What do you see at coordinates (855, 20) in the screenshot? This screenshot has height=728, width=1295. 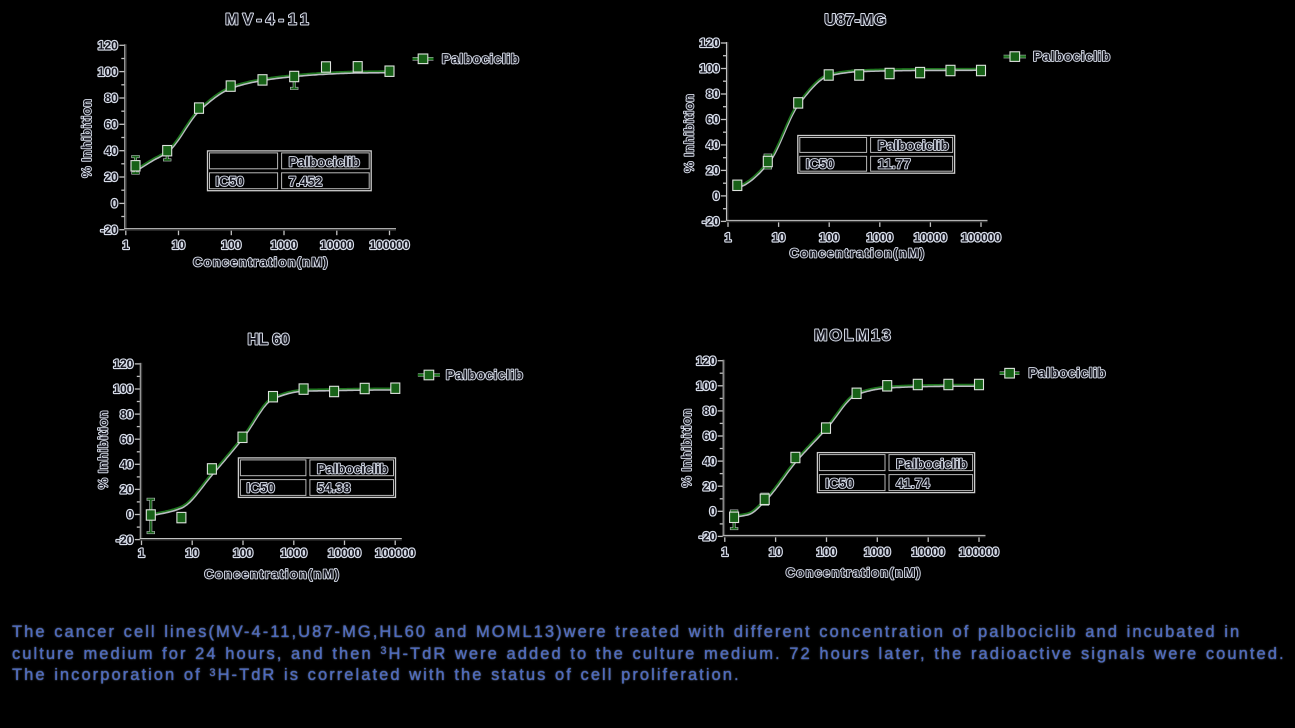 I see `svg-text: U87-MG` at bounding box center [855, 20].